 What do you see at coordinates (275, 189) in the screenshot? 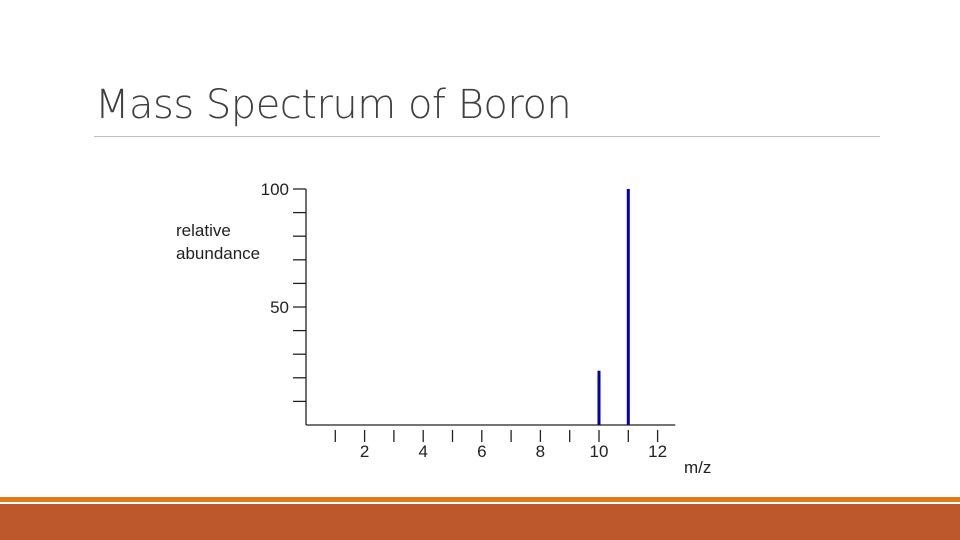
I see `y-tick-label: 100` at bounding box center [275, 189].